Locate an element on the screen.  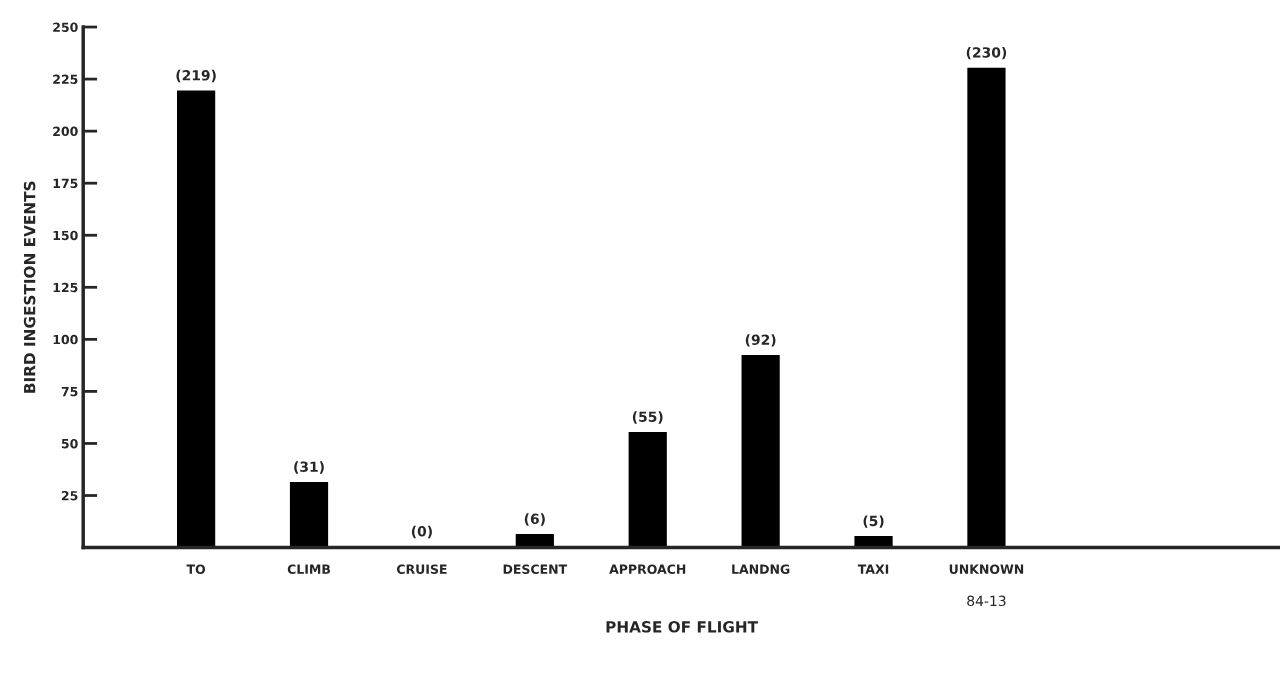
y-axis-title: BIRD INGESTION EVENTS is located at coordinates (29, 287).